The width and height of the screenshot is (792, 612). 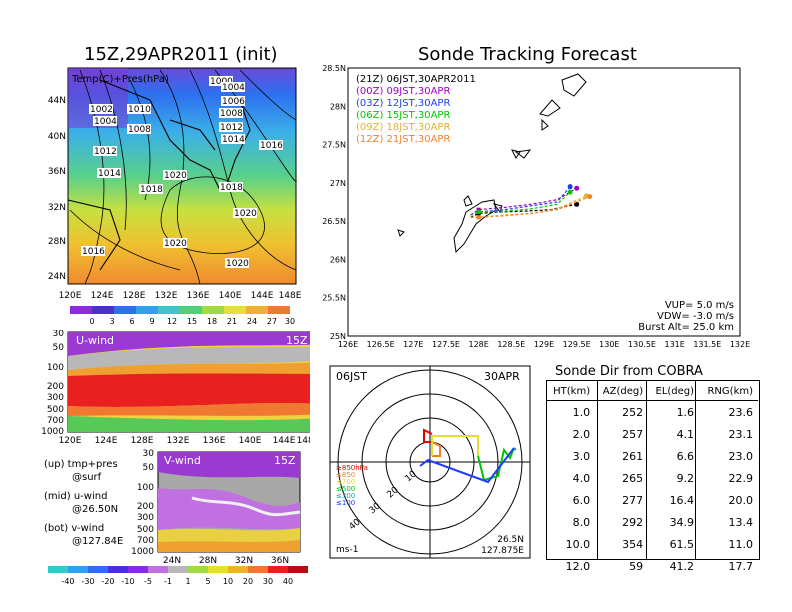 I want to click on colorbar-label: 24, so click(x=252, y=321).